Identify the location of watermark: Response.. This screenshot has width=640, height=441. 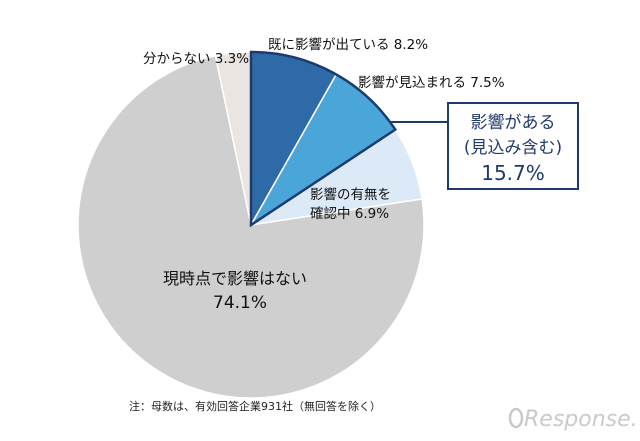
(573, 419).